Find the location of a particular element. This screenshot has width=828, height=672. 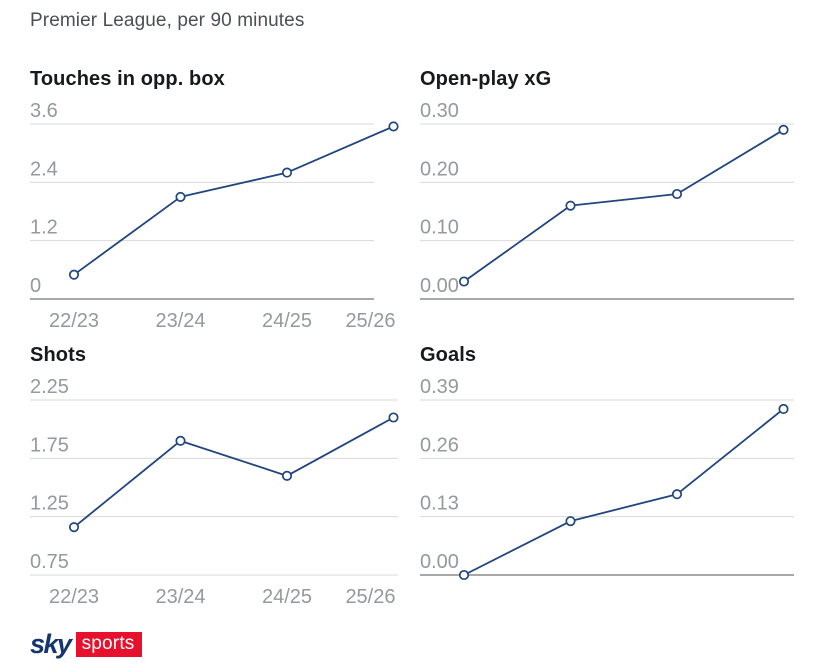

sky-sports-logo: sky sports is located at coordinates (86, 644).